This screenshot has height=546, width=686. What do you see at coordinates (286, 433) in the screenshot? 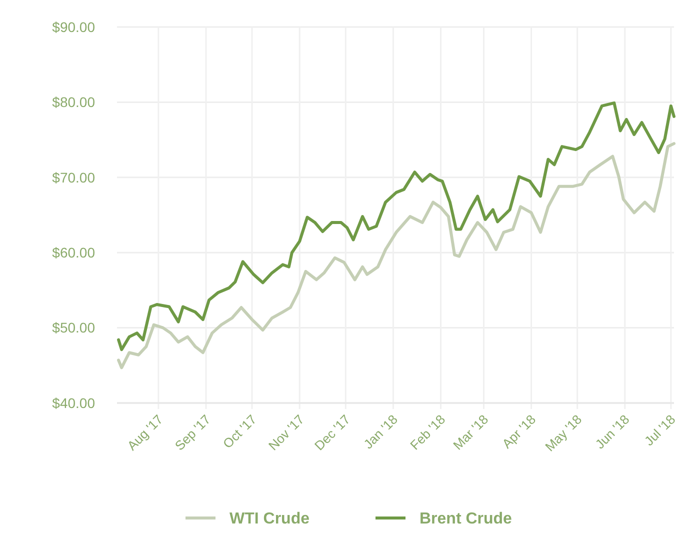
I see `x-tick-label: Nov '17` at bounding box center [286, 433].